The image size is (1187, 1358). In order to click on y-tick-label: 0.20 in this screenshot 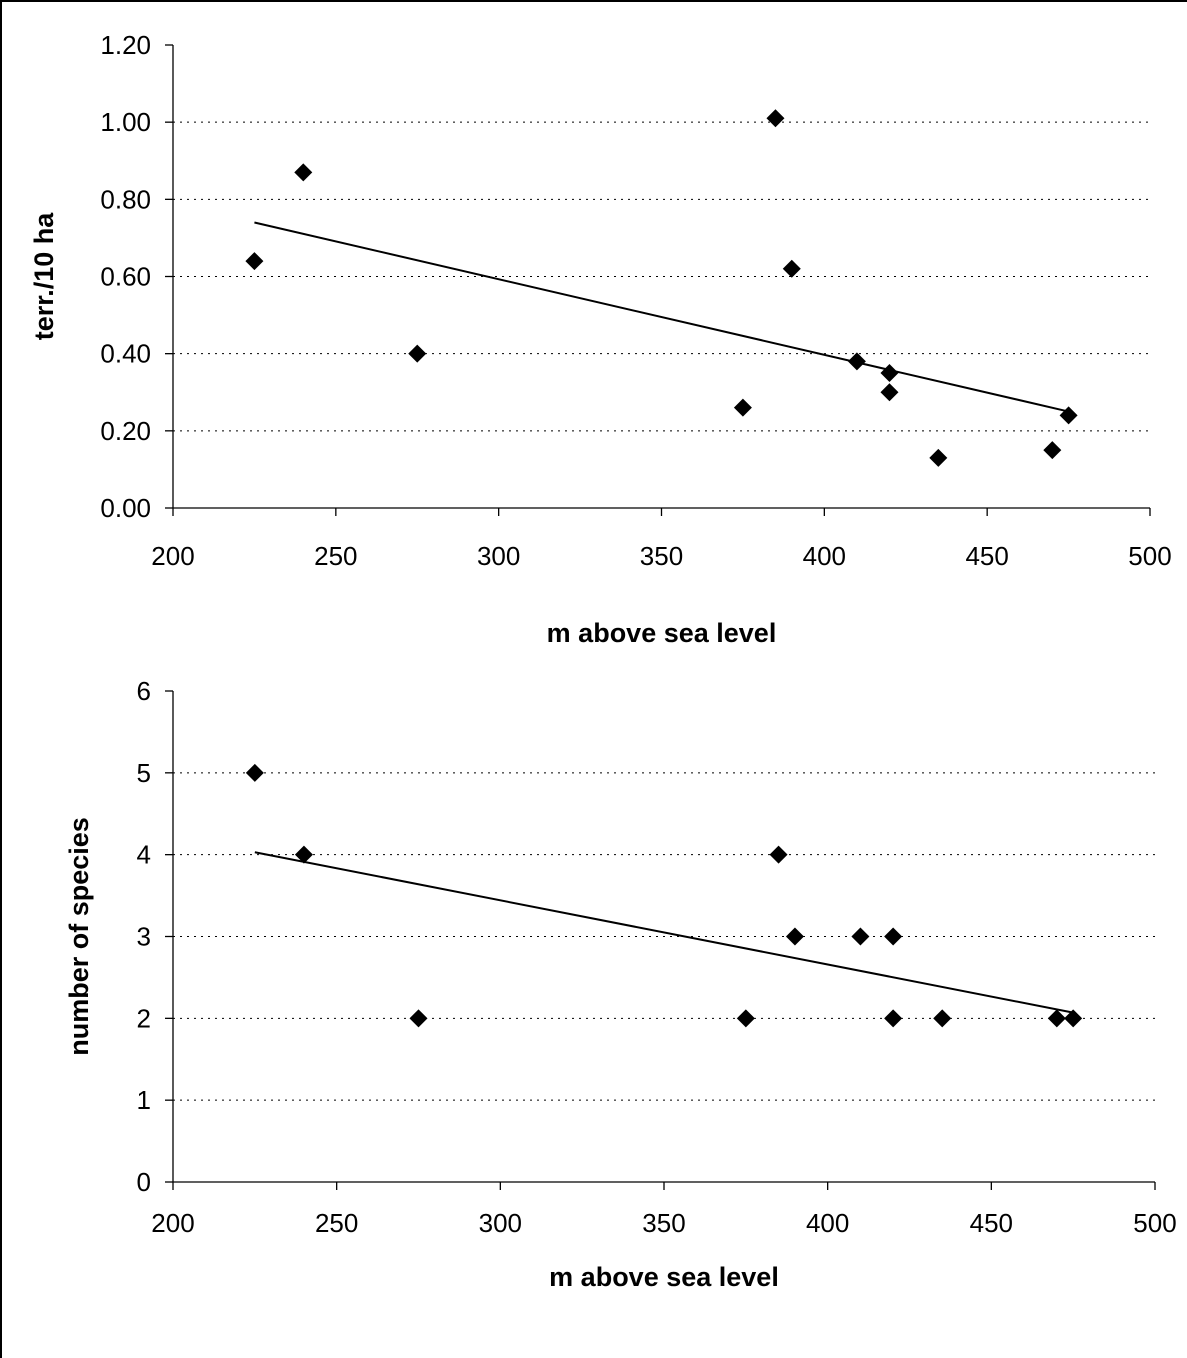, I will do `click(125, 431)`.